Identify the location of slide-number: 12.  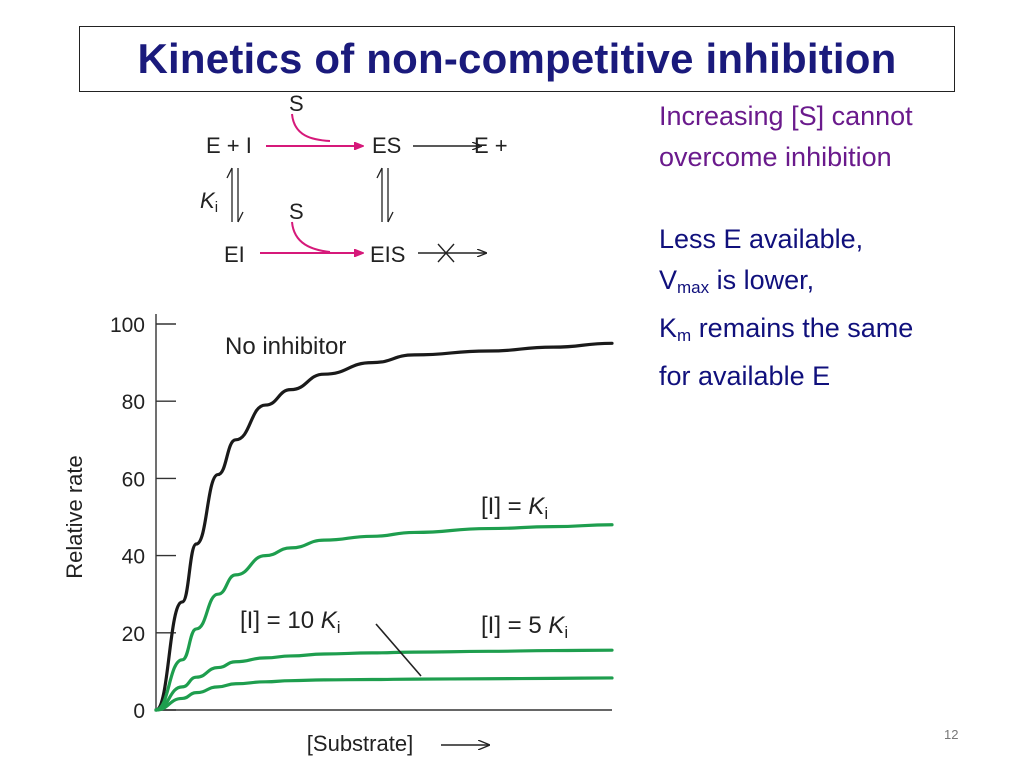
(951, 734).